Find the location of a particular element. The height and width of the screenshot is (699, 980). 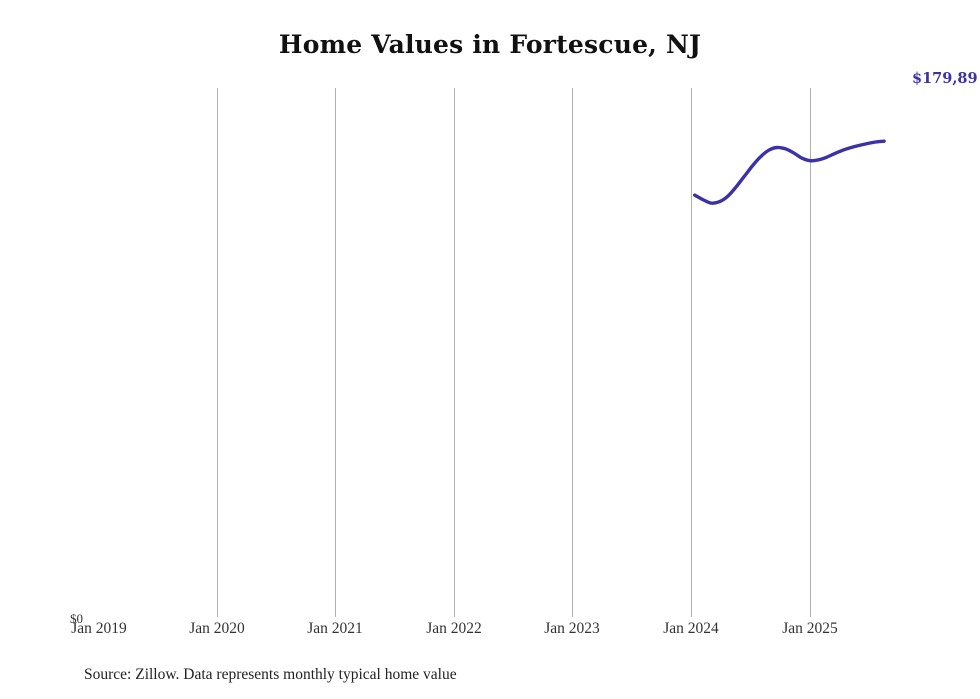

line-series-layer is located at coordinates (789, 172).